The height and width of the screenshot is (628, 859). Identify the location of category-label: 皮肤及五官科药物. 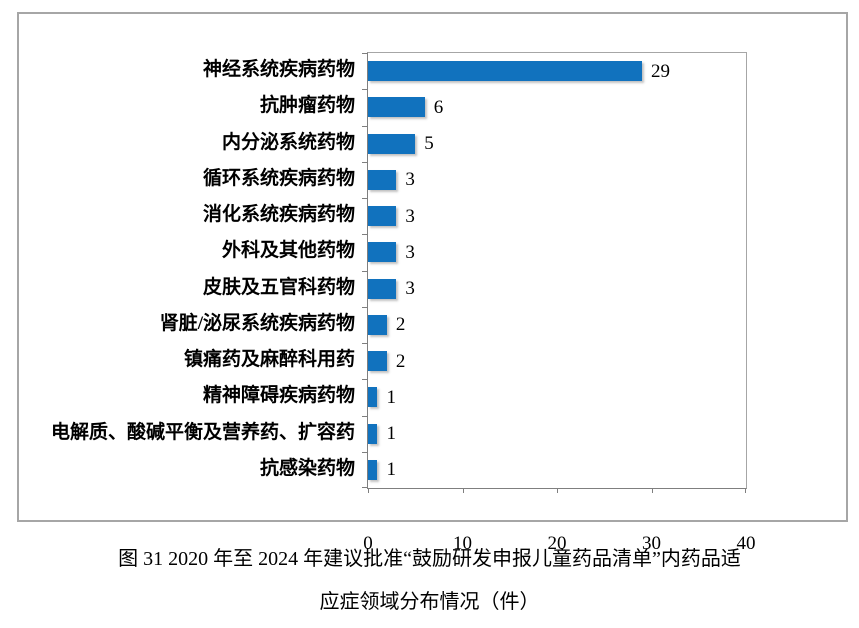
(278, 287).